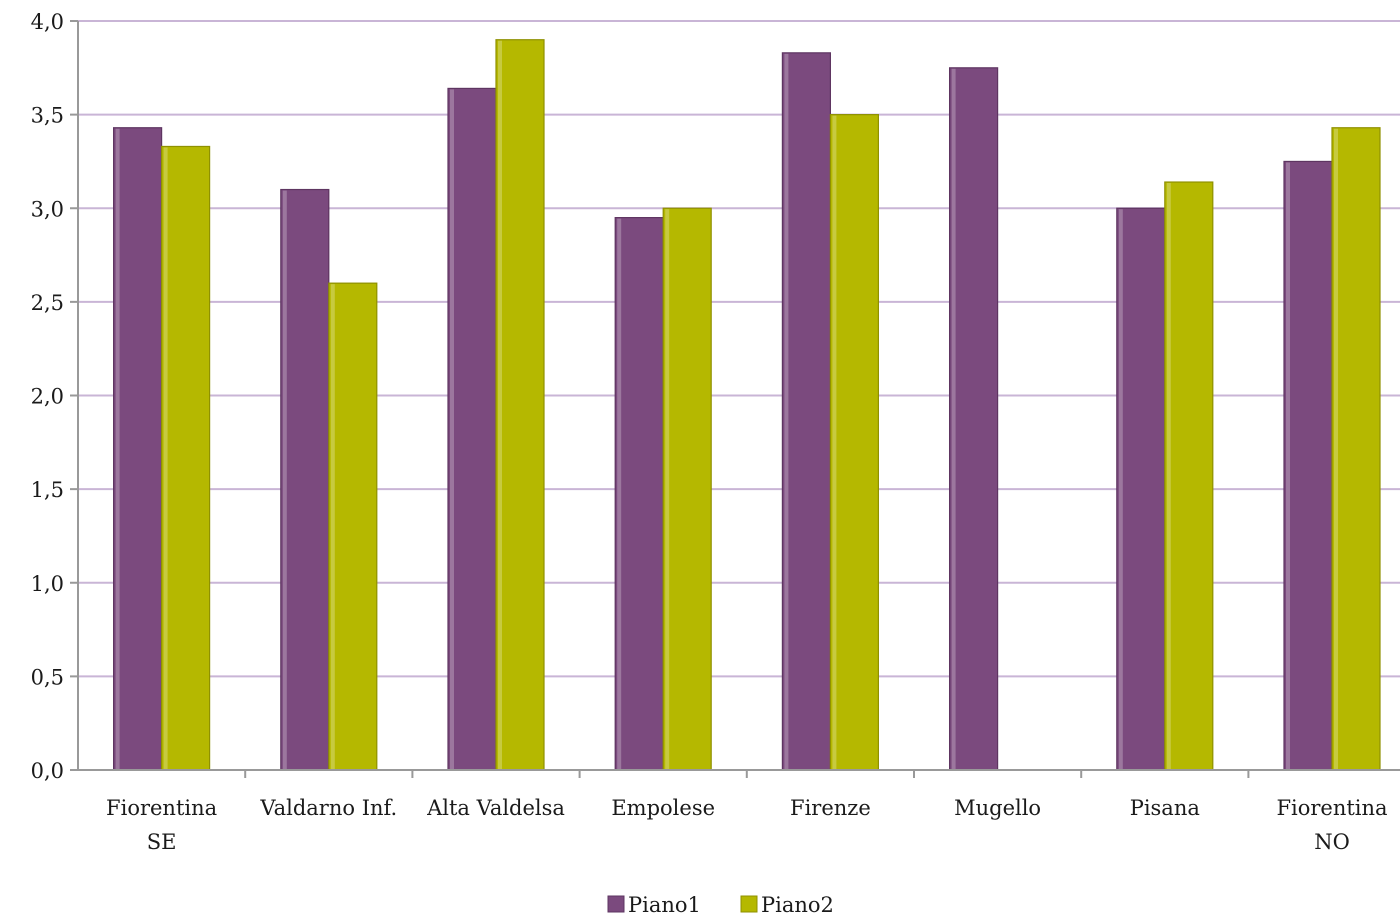 The image size is (1400, 919). Describe the element at coordinates (1165, 808) in the screenshot. I see `x-category-label: Pisana` at that location.